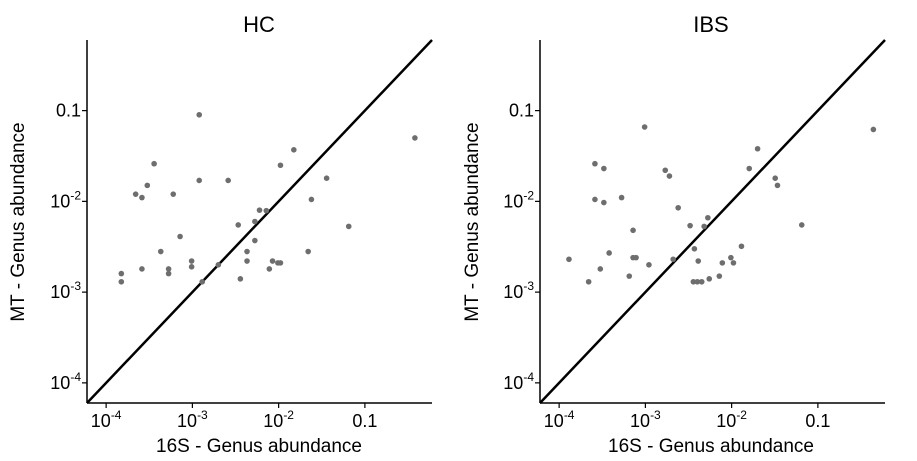  Describe the element at coordinates (364, 421) in the screenshot. I see `x-tick-label: 0.1` at that location.